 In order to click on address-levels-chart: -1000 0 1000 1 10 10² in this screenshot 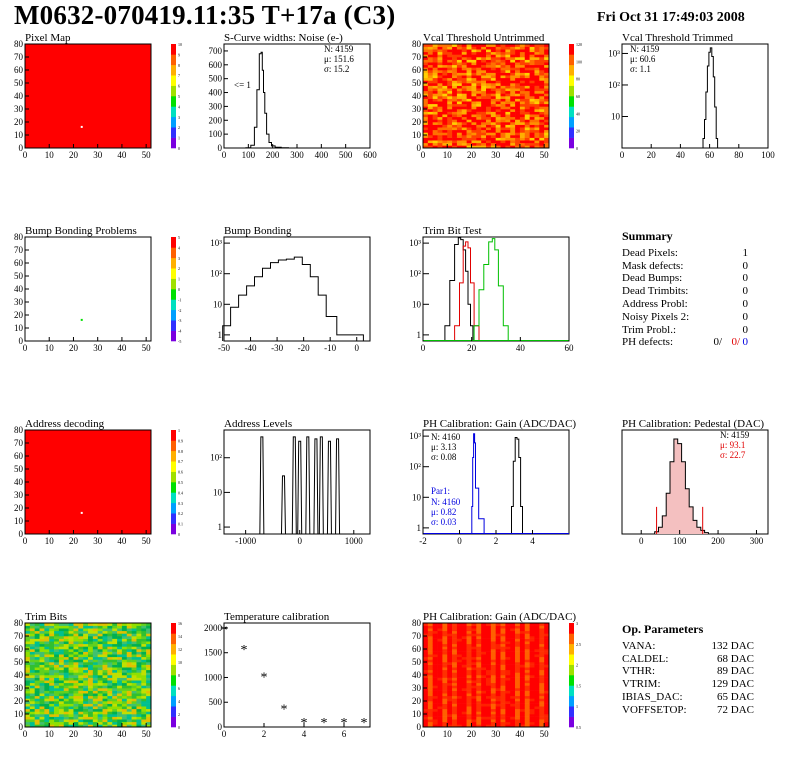, I will do `click(290, 487)`.